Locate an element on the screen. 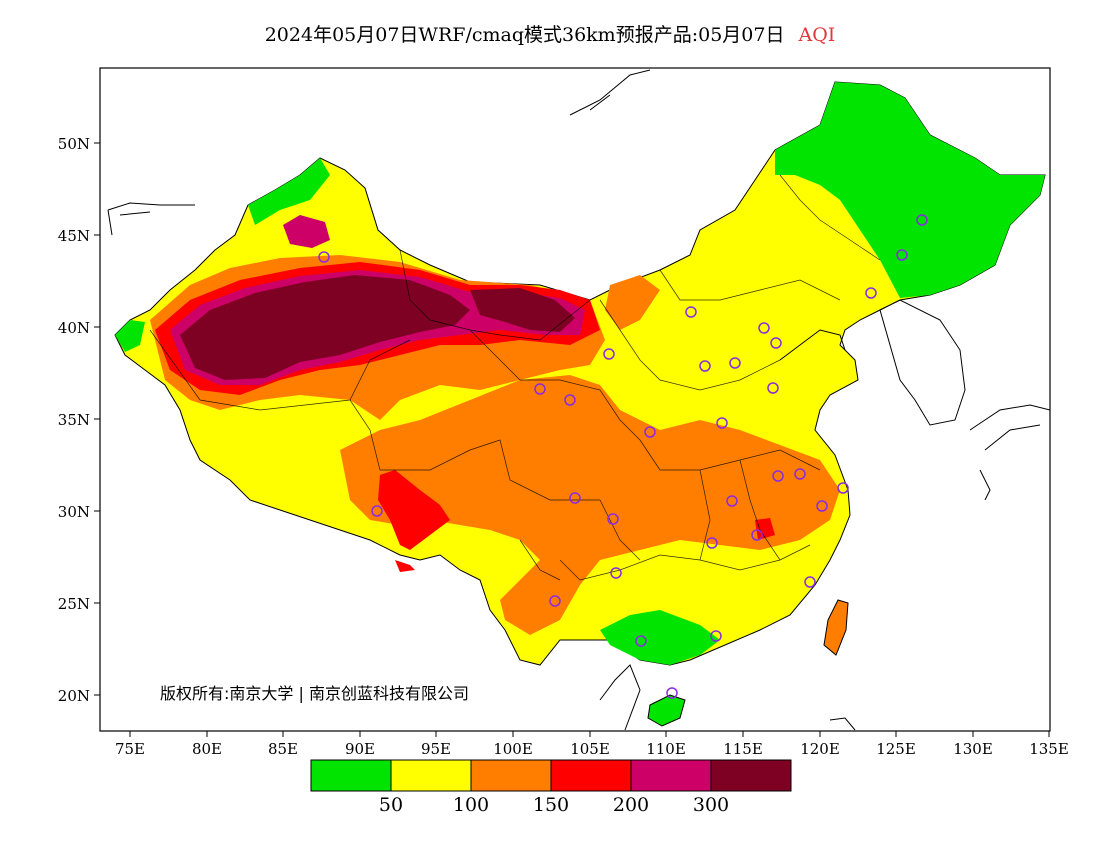  lat-label: 45N is located at coordinates (74, 236).